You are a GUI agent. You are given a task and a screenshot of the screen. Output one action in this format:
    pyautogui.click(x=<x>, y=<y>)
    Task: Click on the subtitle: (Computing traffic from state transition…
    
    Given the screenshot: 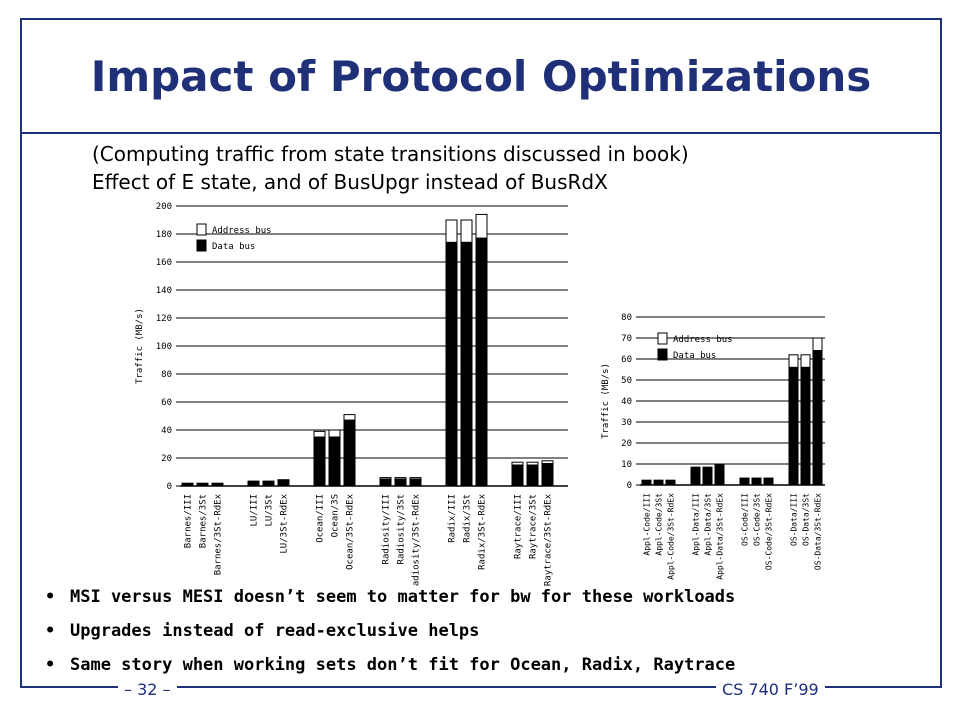 What is the action you would take?
    pyautogui.click(x=390, y=168)
    